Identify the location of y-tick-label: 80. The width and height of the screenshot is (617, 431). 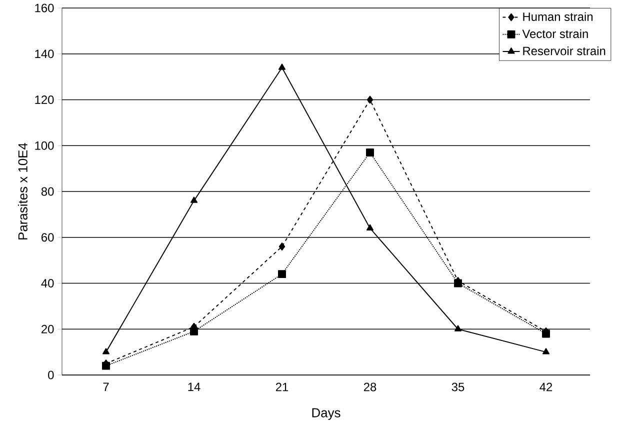
(47, 191).